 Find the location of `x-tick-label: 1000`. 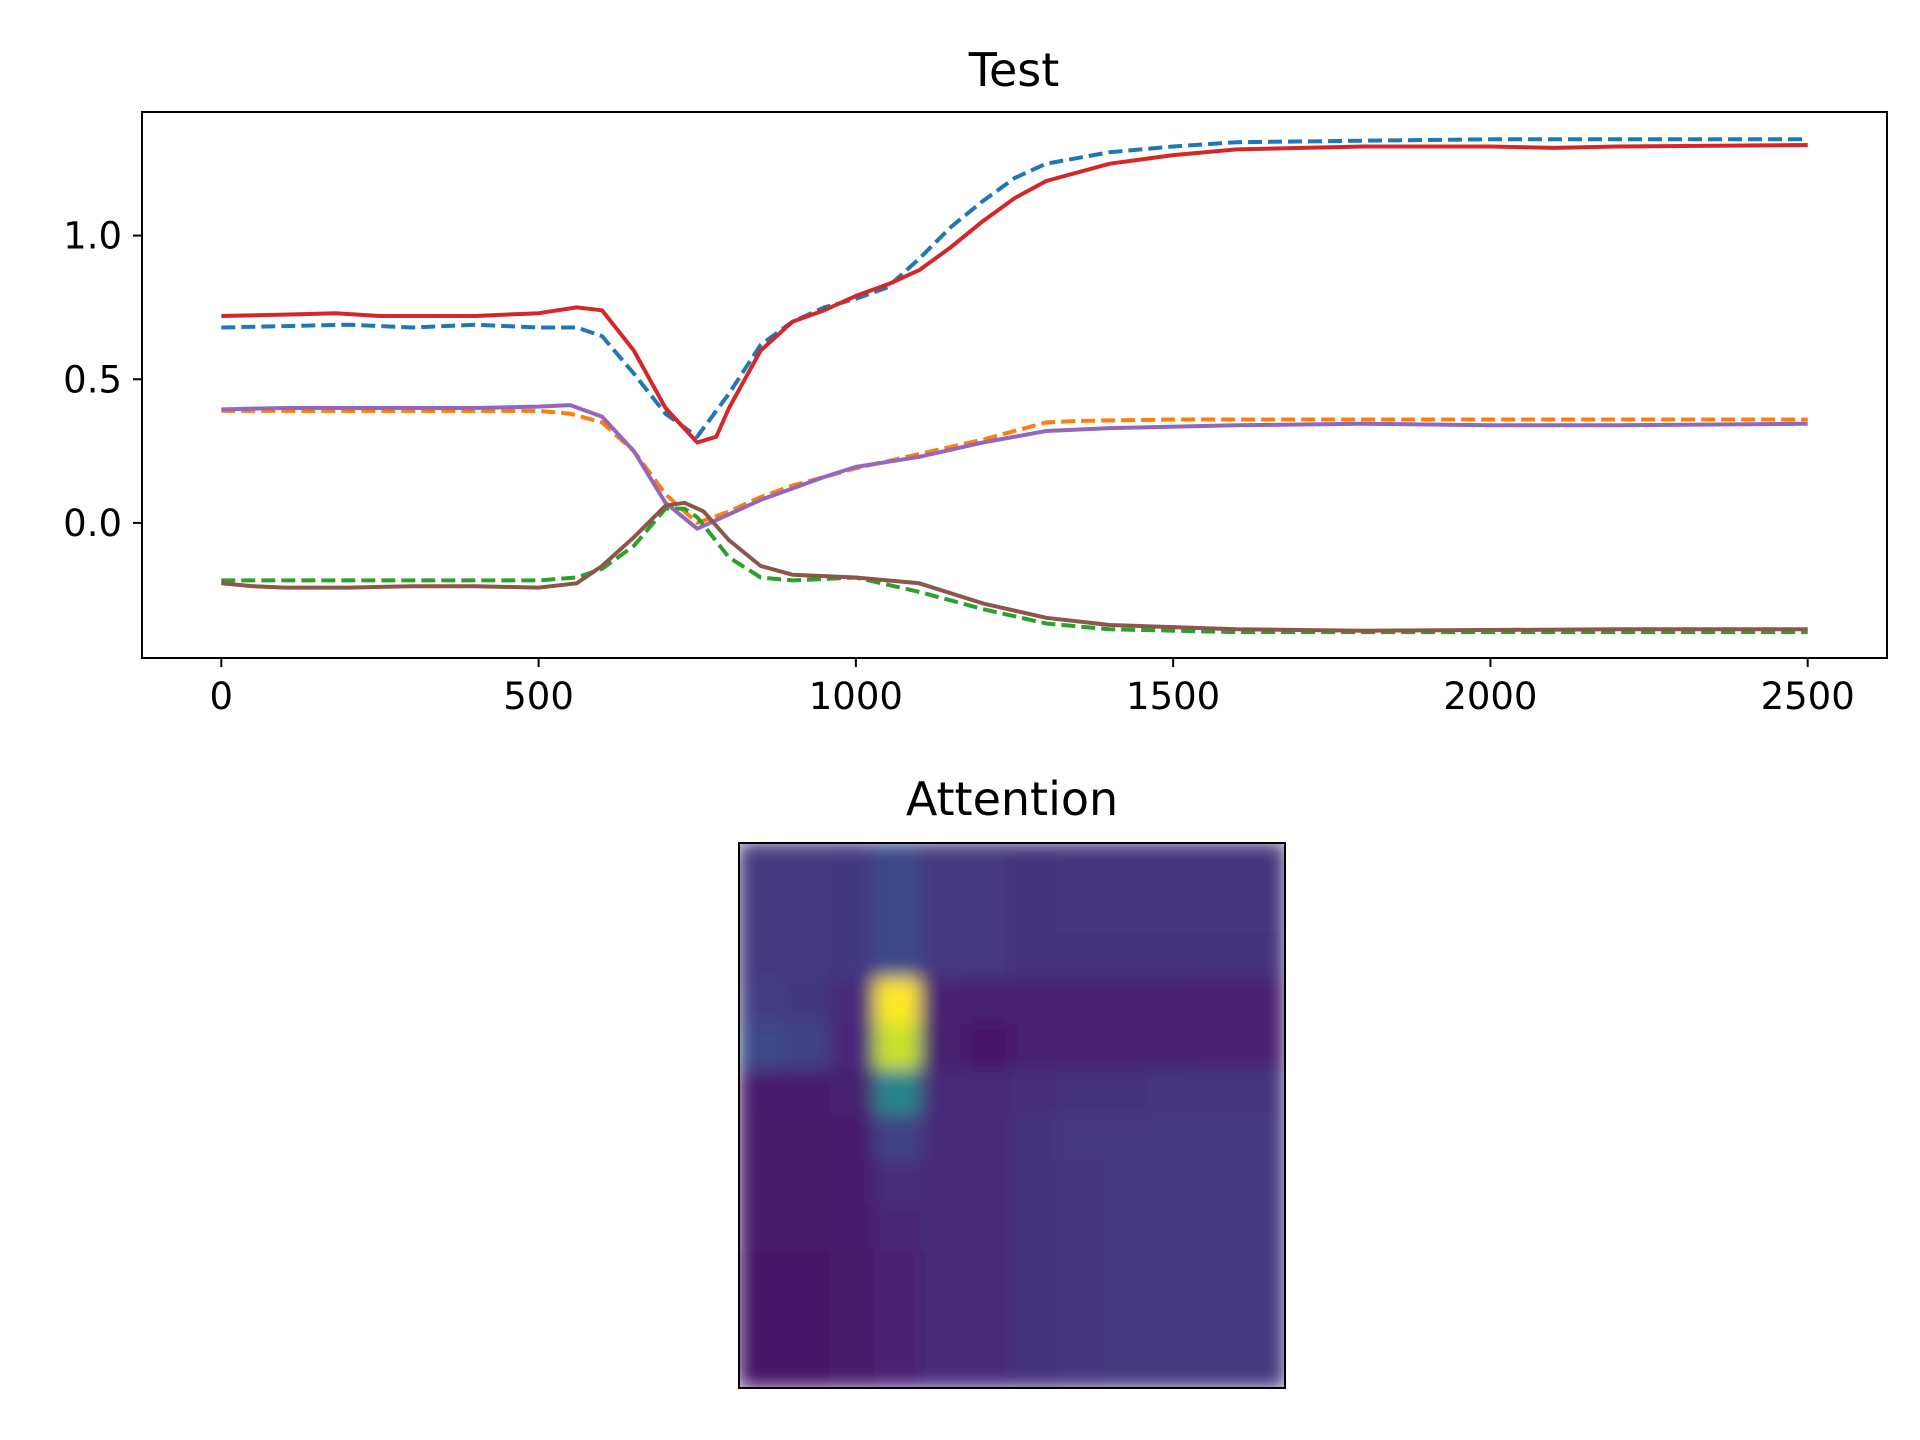

x-tick-label: 1000 is located at coordinates (856, 696).